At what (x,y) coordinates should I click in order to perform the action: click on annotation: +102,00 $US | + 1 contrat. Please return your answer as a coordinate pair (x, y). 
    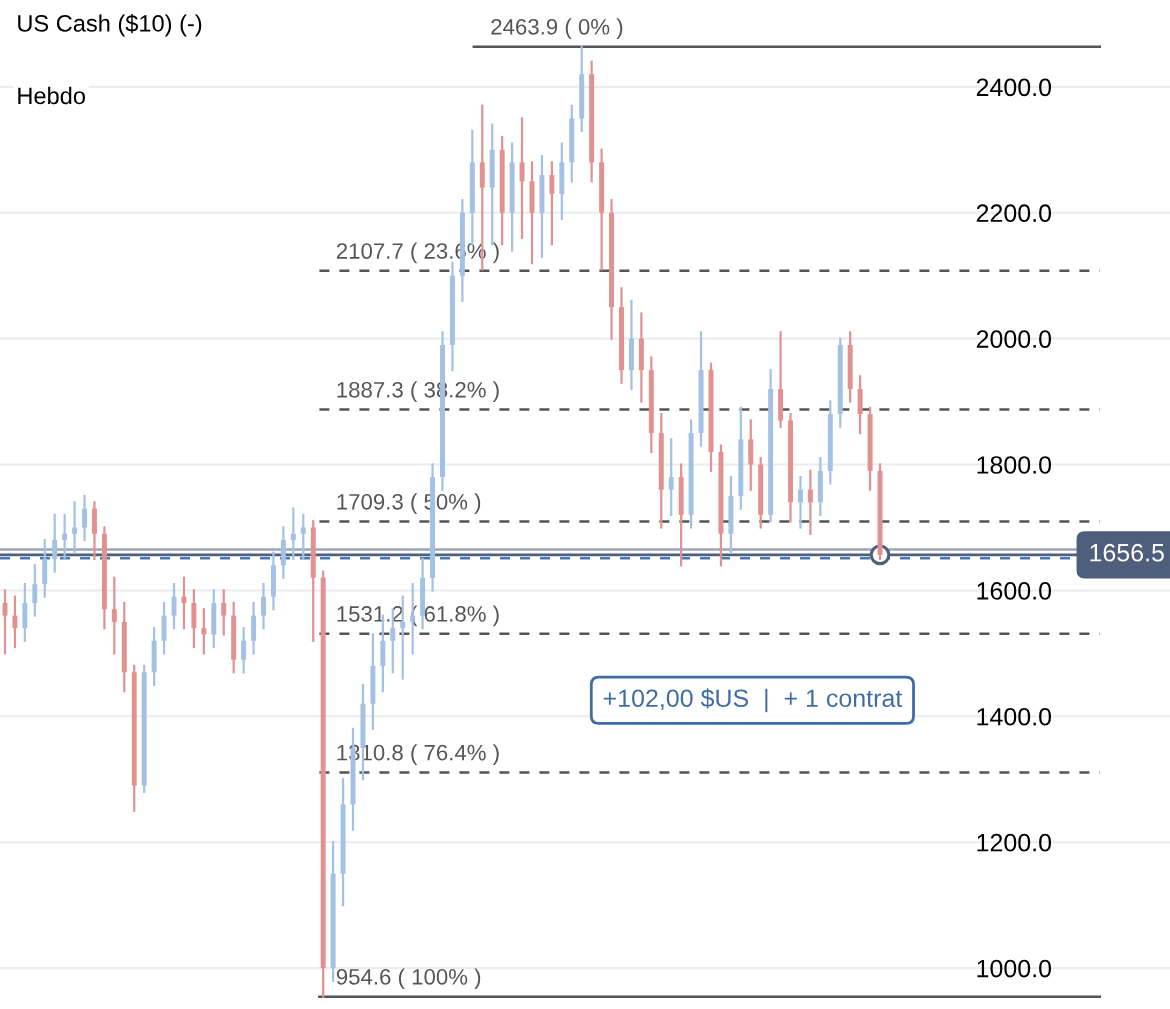
    Looking at the image, I should click on (753, 700).